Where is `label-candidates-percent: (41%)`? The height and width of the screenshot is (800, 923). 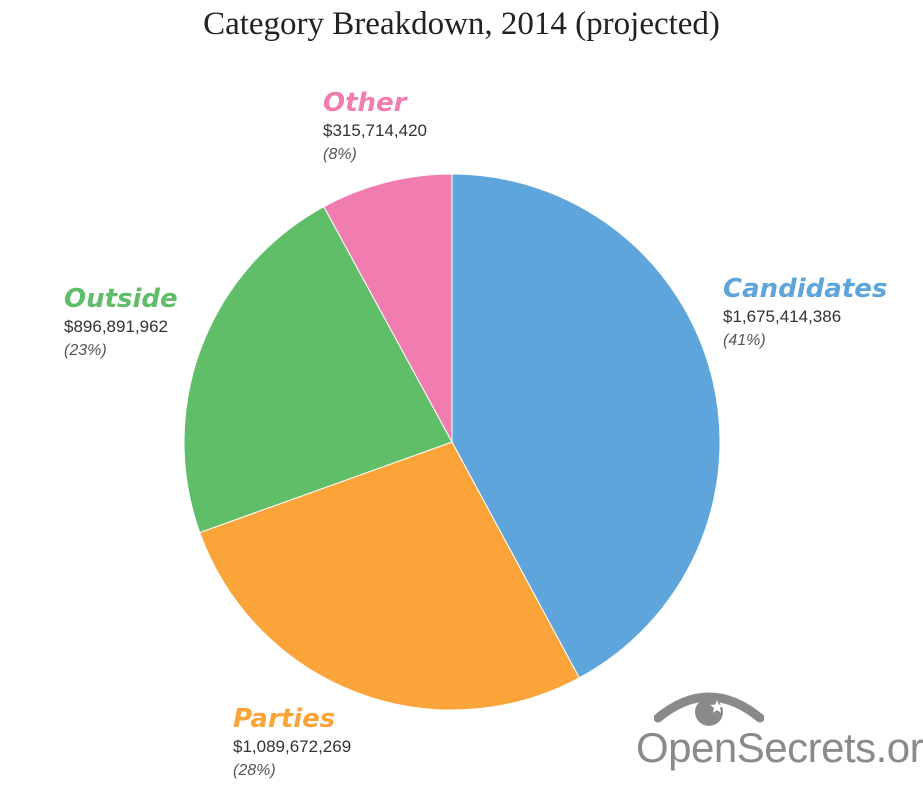
label-candidates-percent: (41%) is located at coordinates (744, 340).